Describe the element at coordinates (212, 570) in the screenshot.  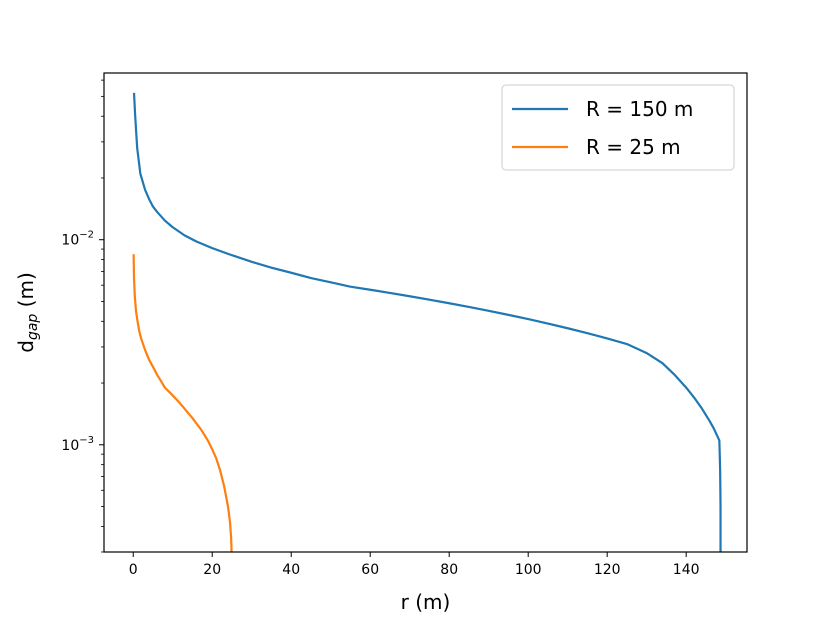
I see `x-tick-label: 20` at that location.